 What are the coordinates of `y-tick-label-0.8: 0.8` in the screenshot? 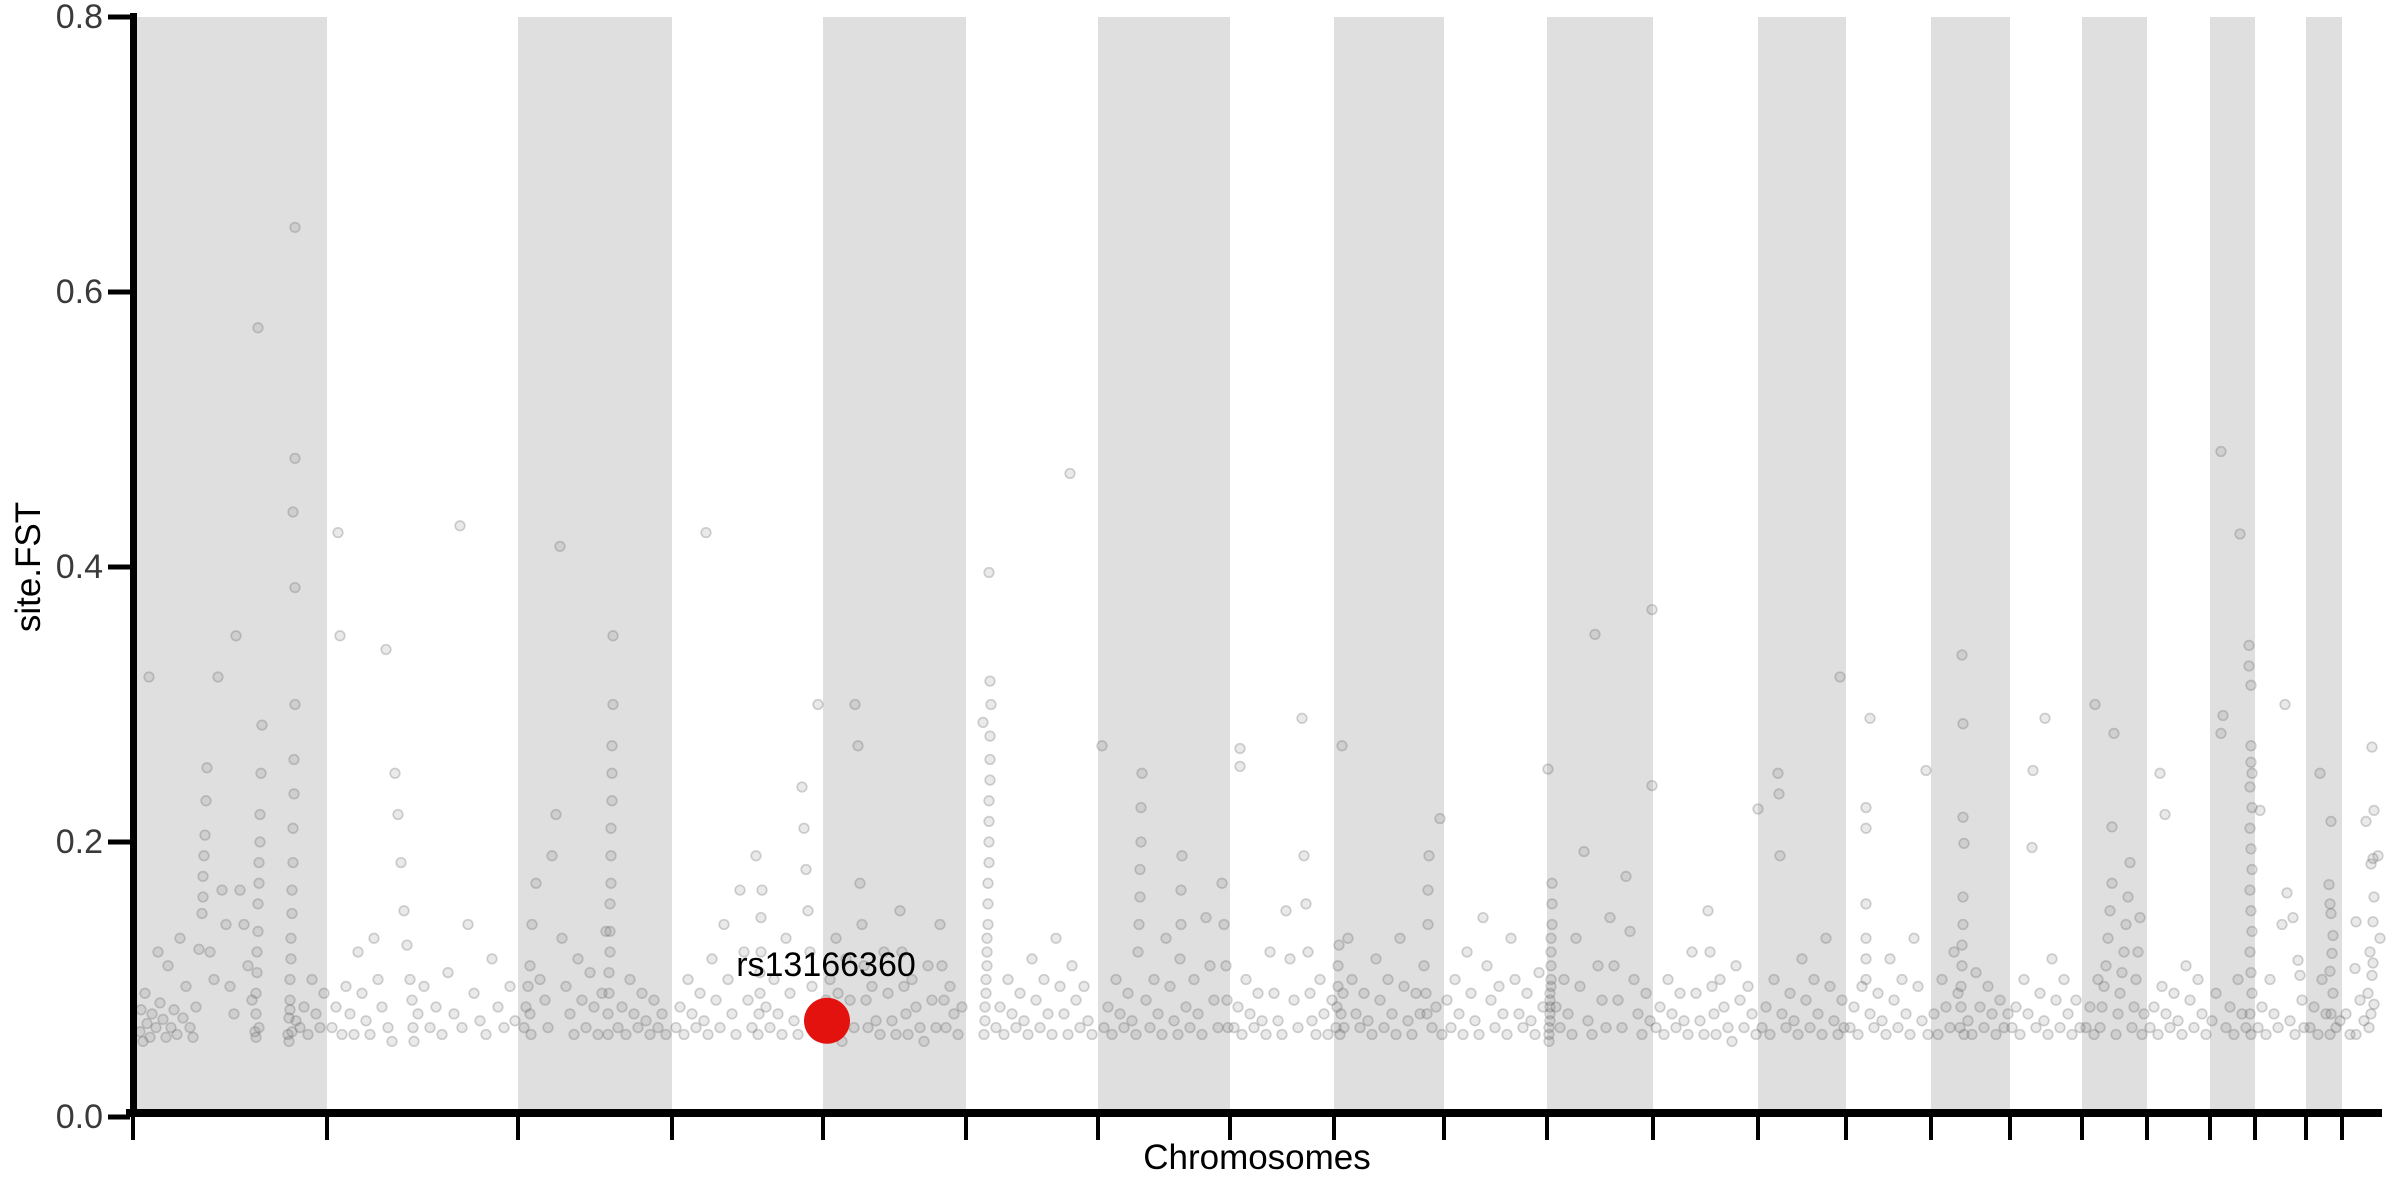 It's located at (79, 18).